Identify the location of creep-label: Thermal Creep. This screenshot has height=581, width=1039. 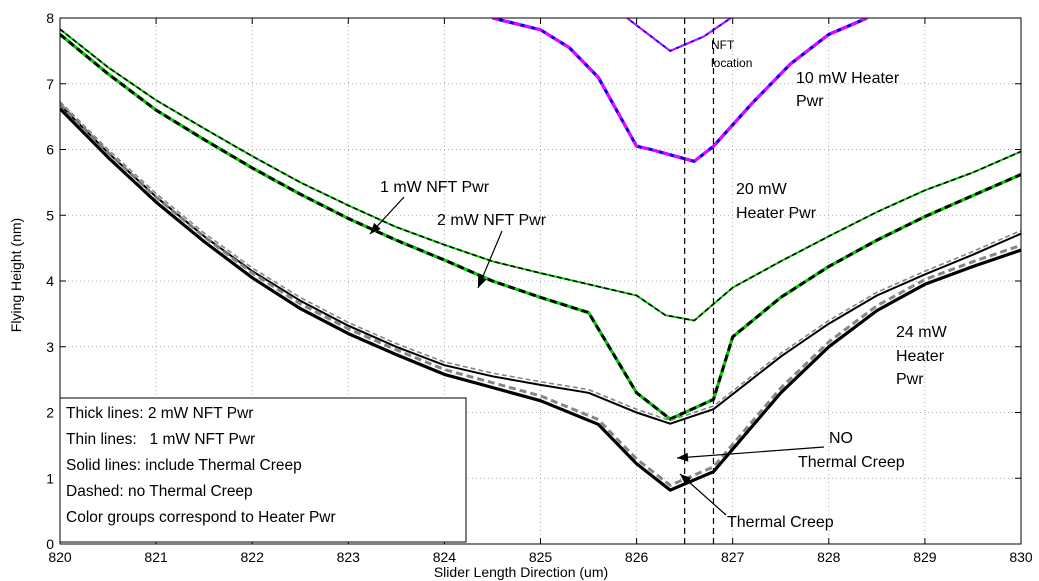
(780, 522).